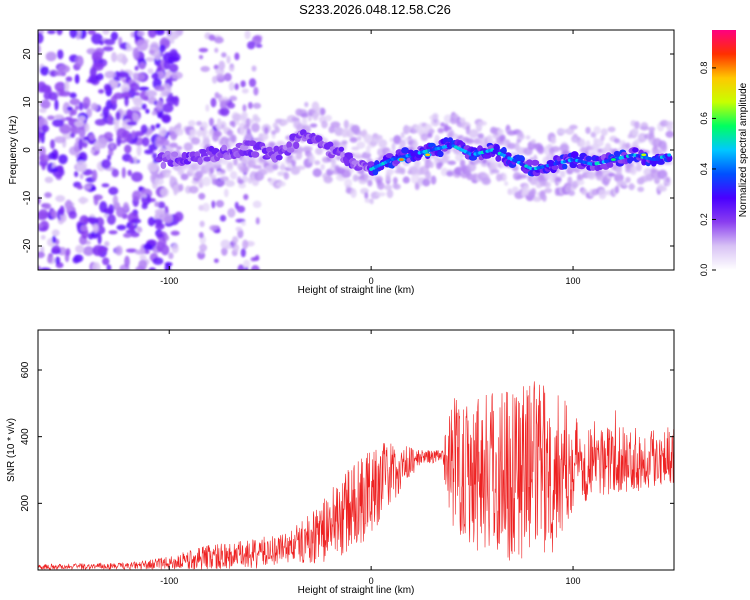  I want to click on spectrogram-hotspot, so click(428, 155).